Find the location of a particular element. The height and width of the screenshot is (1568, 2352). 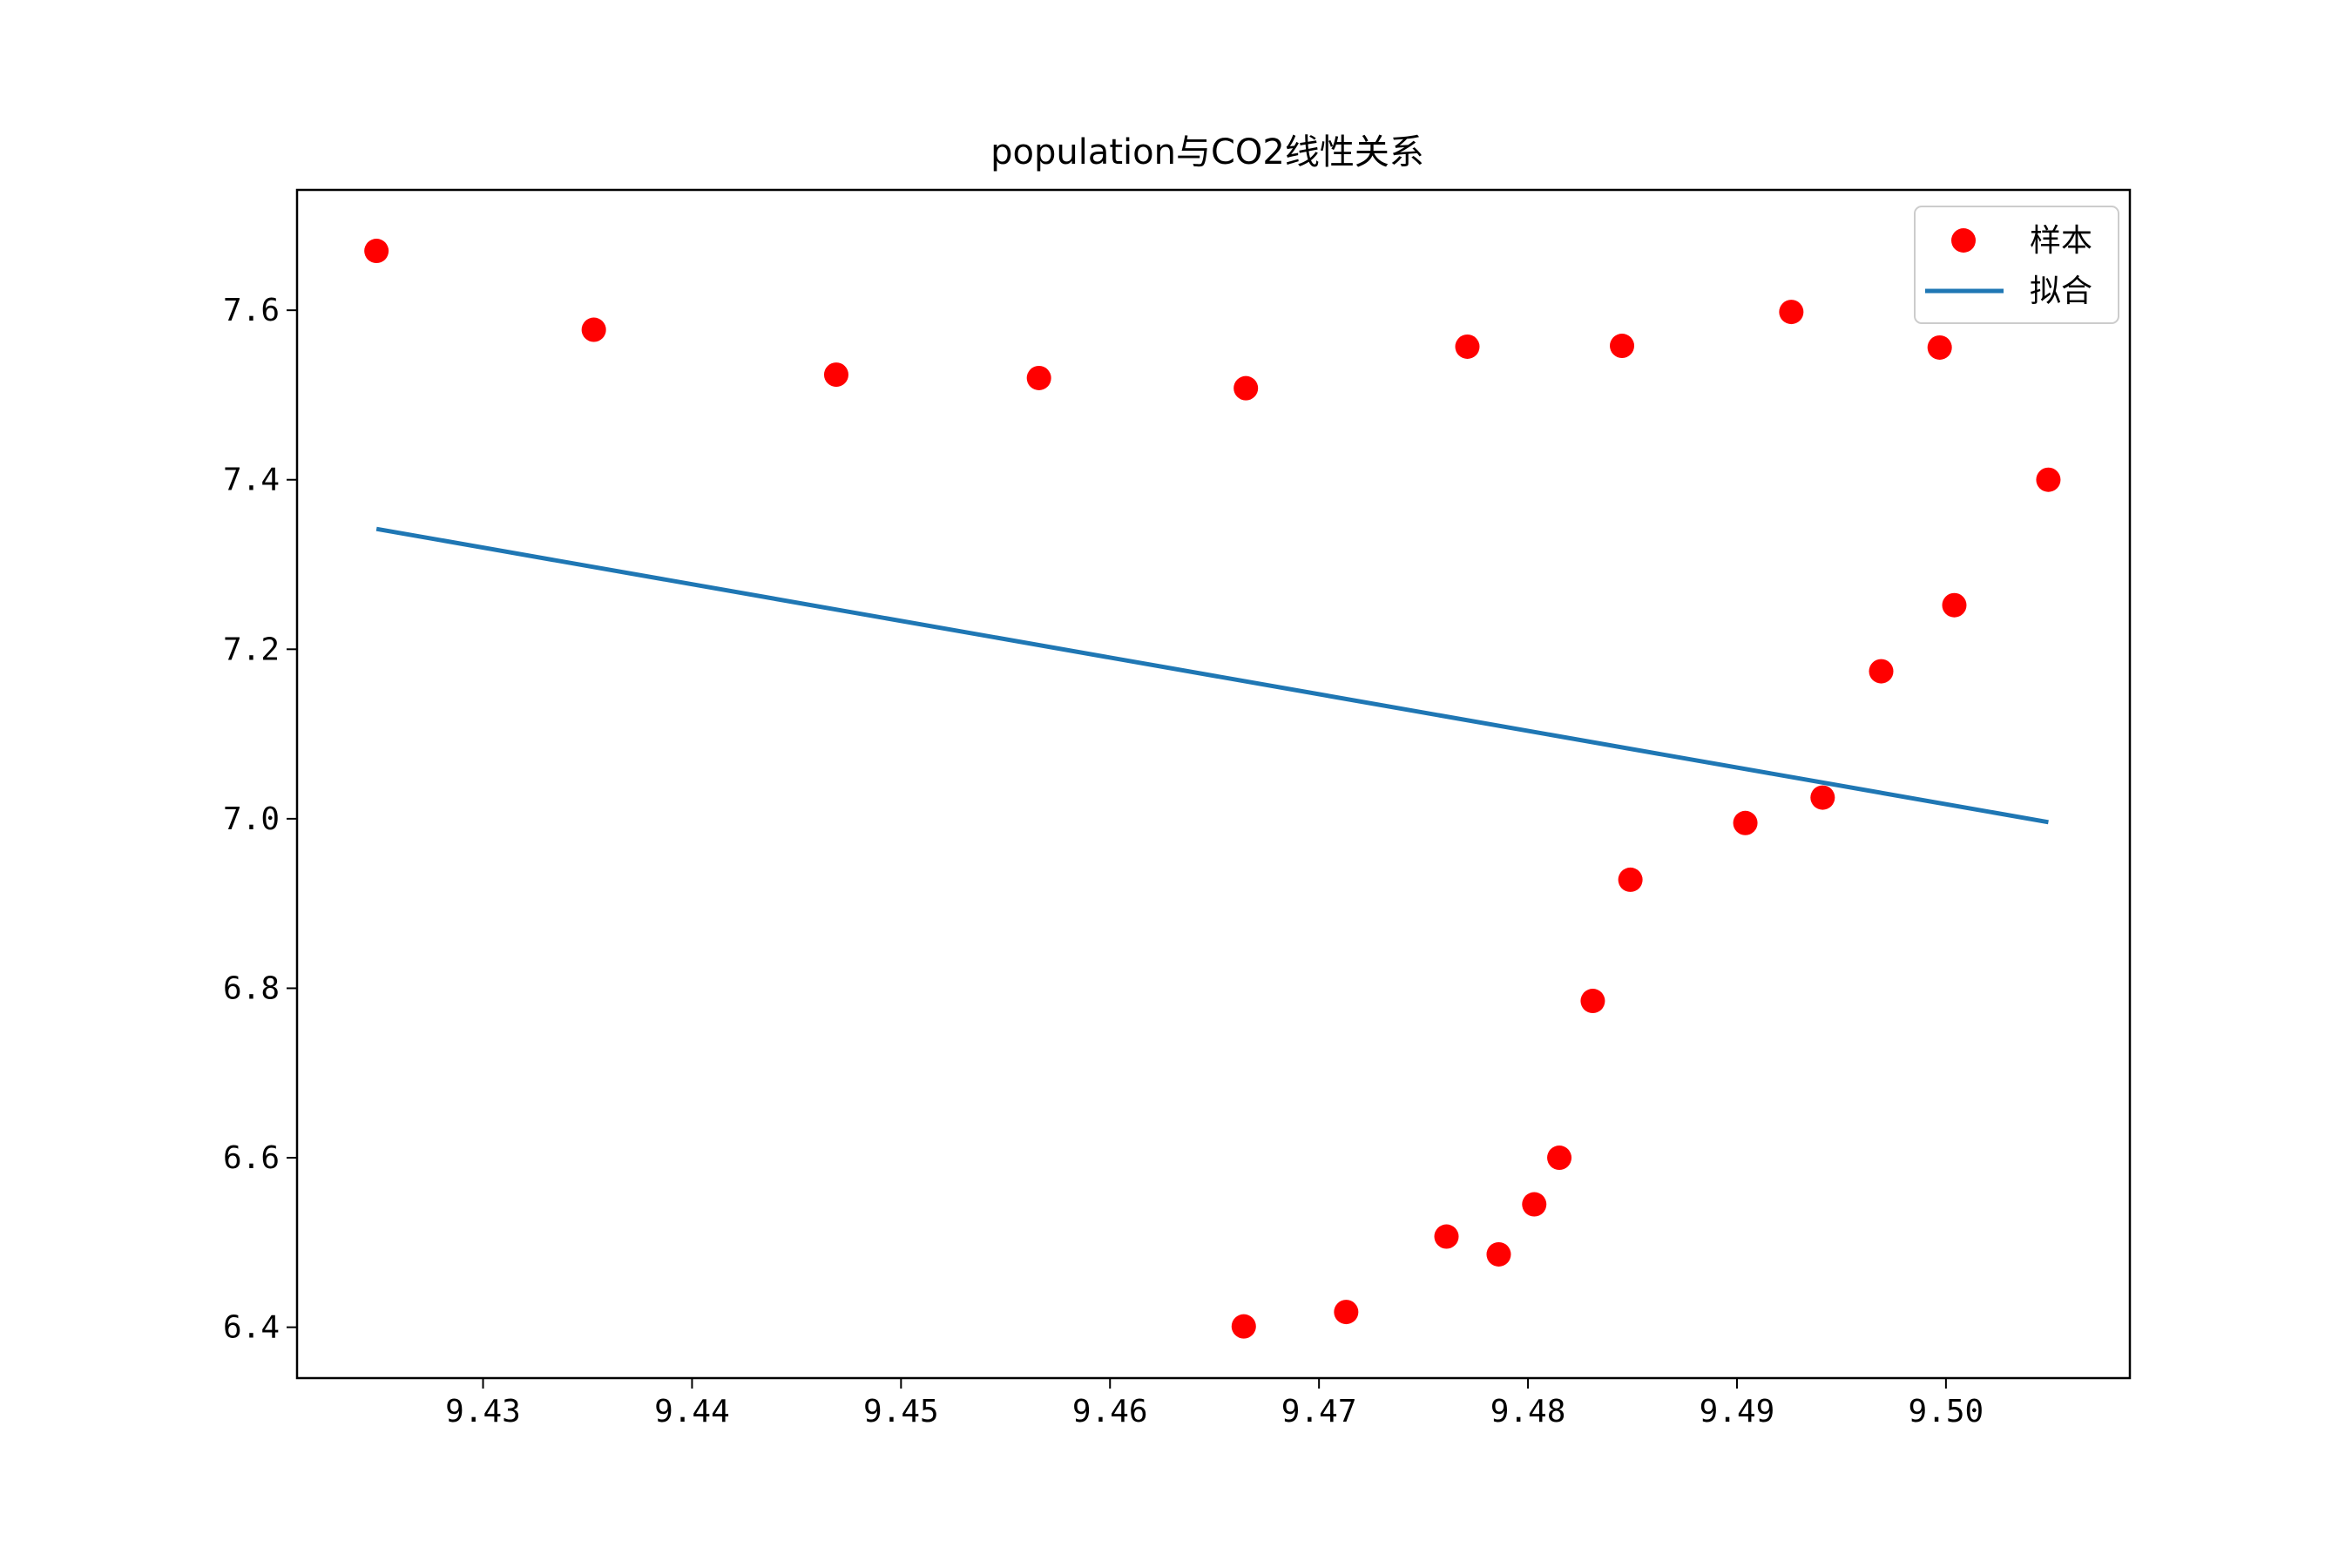

legend-label-fit: 拟合 is located at coordinates (2061, 292).